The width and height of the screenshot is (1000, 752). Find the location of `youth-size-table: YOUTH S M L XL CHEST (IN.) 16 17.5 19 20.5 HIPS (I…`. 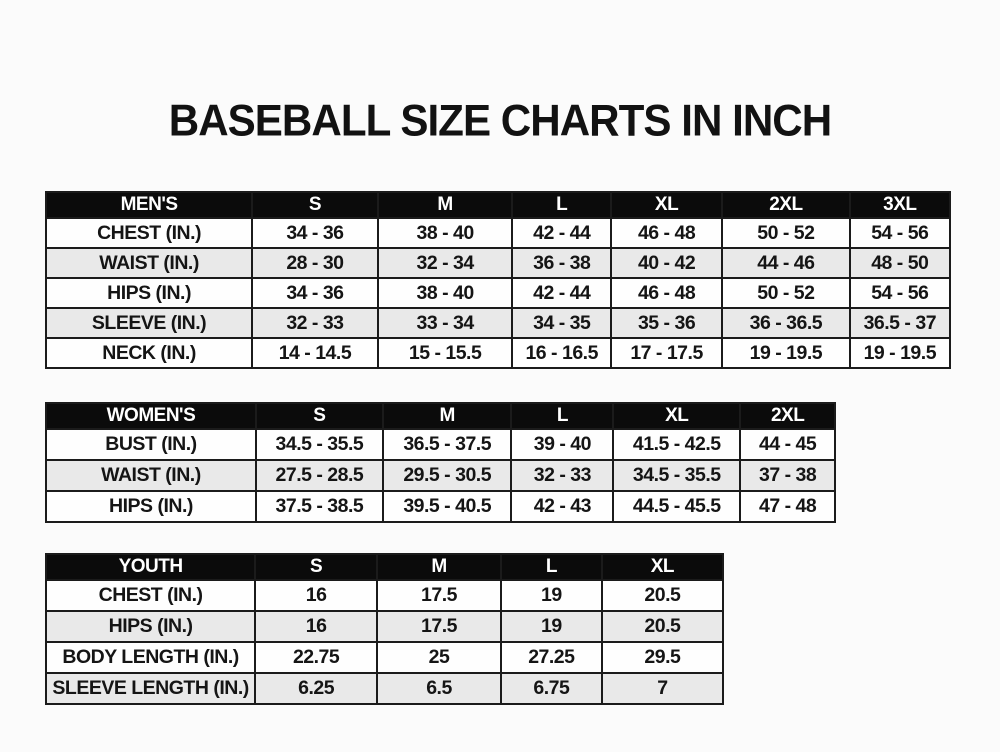

youth-size-table: YOUTH S M L XL CHEST (IN.) 16 17.5 19 20.5 HIPS (I… is located at coordinates (384, 629).